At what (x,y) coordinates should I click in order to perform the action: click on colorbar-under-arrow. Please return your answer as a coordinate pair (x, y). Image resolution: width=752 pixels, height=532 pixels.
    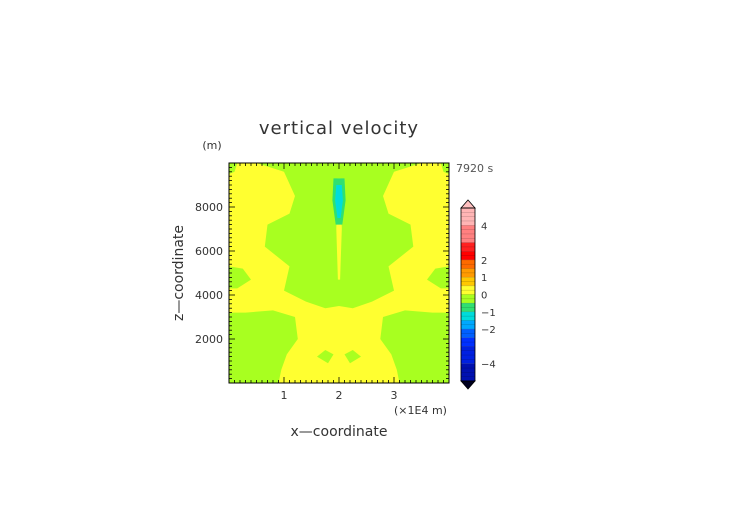
    Looking at the image, I should click on (468, 385).